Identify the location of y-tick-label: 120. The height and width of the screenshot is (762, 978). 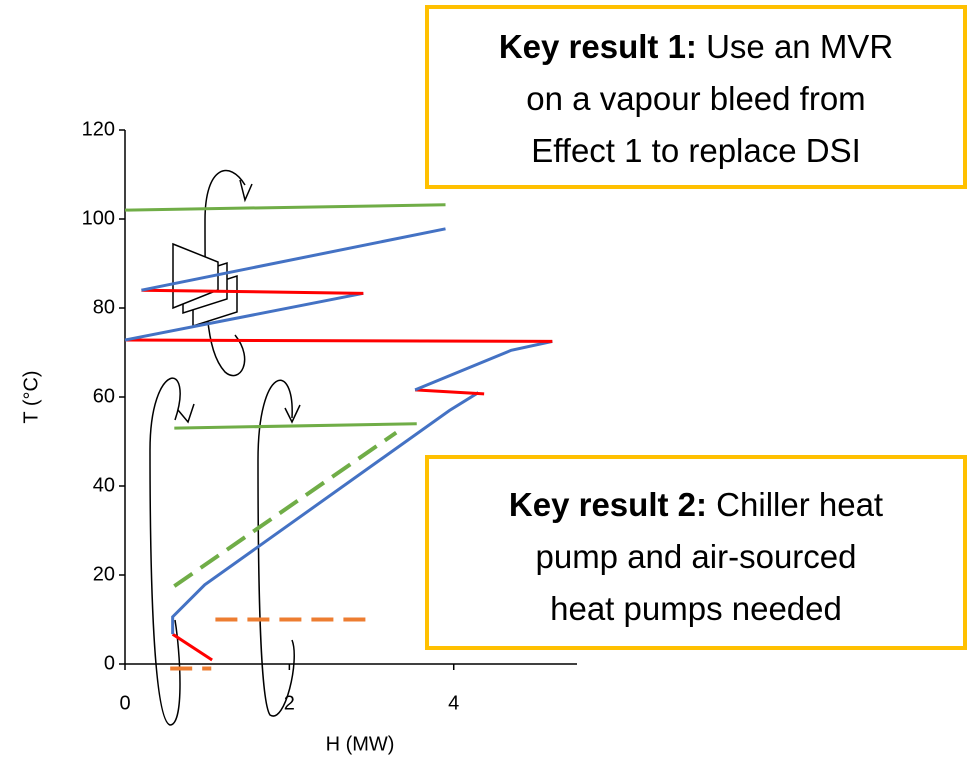
(98, 129).